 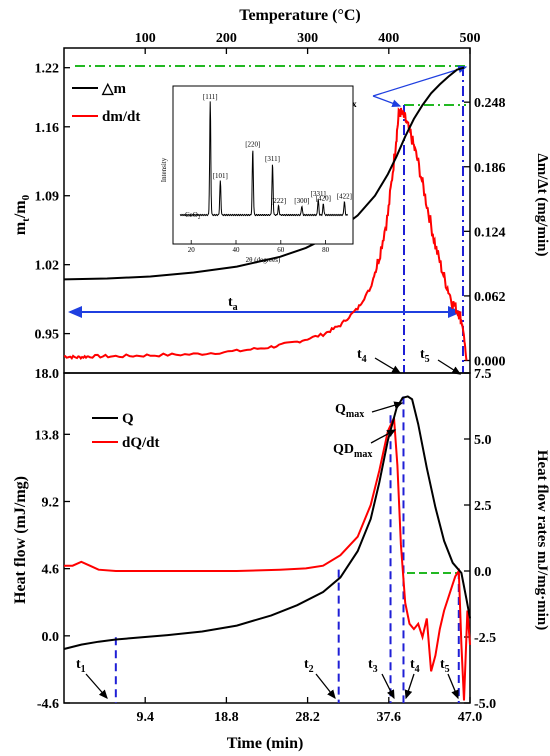 I want to click on top-right-tick-label: 0.000, so click(x=490, y=362).